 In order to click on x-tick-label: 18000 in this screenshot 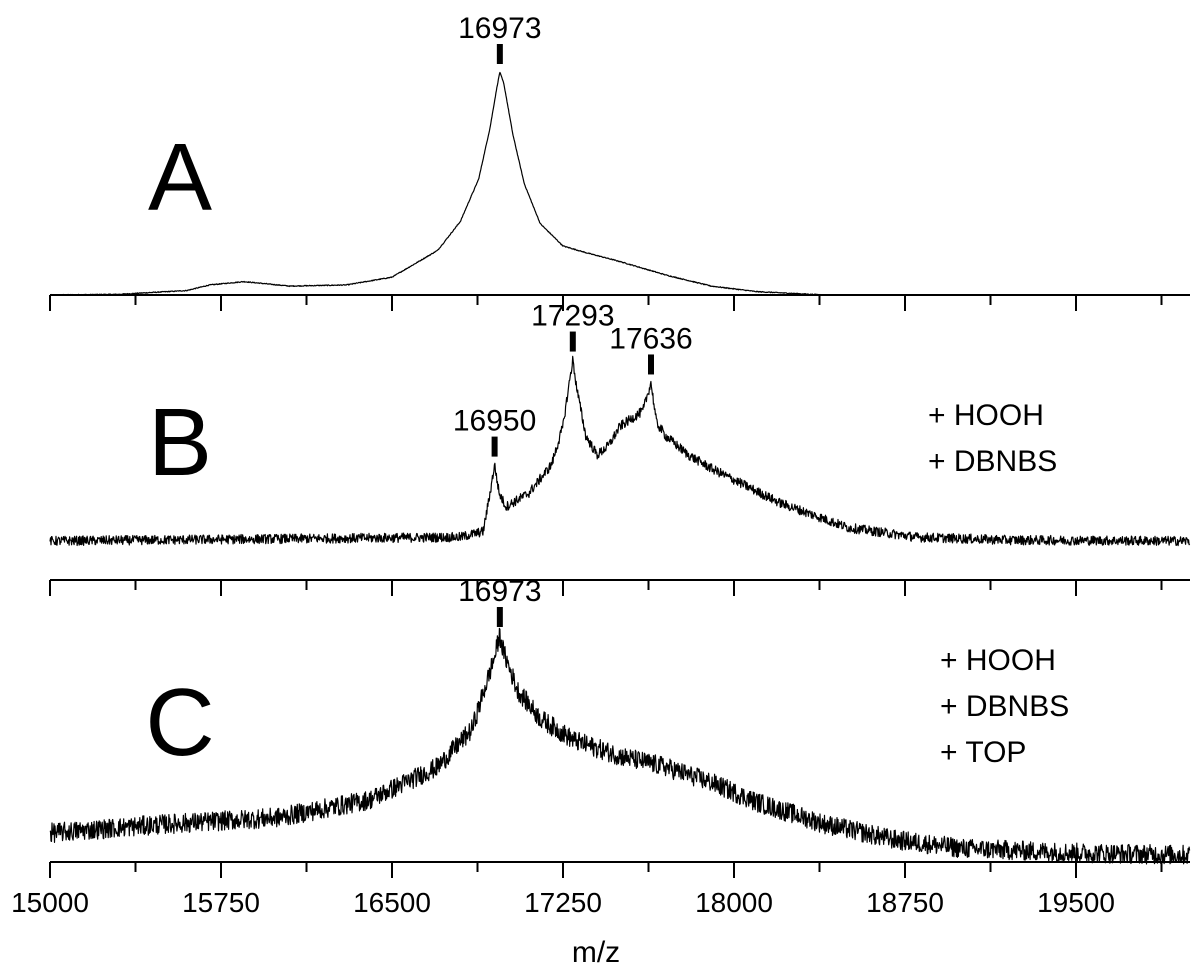, I will do `click(734, 902)`.